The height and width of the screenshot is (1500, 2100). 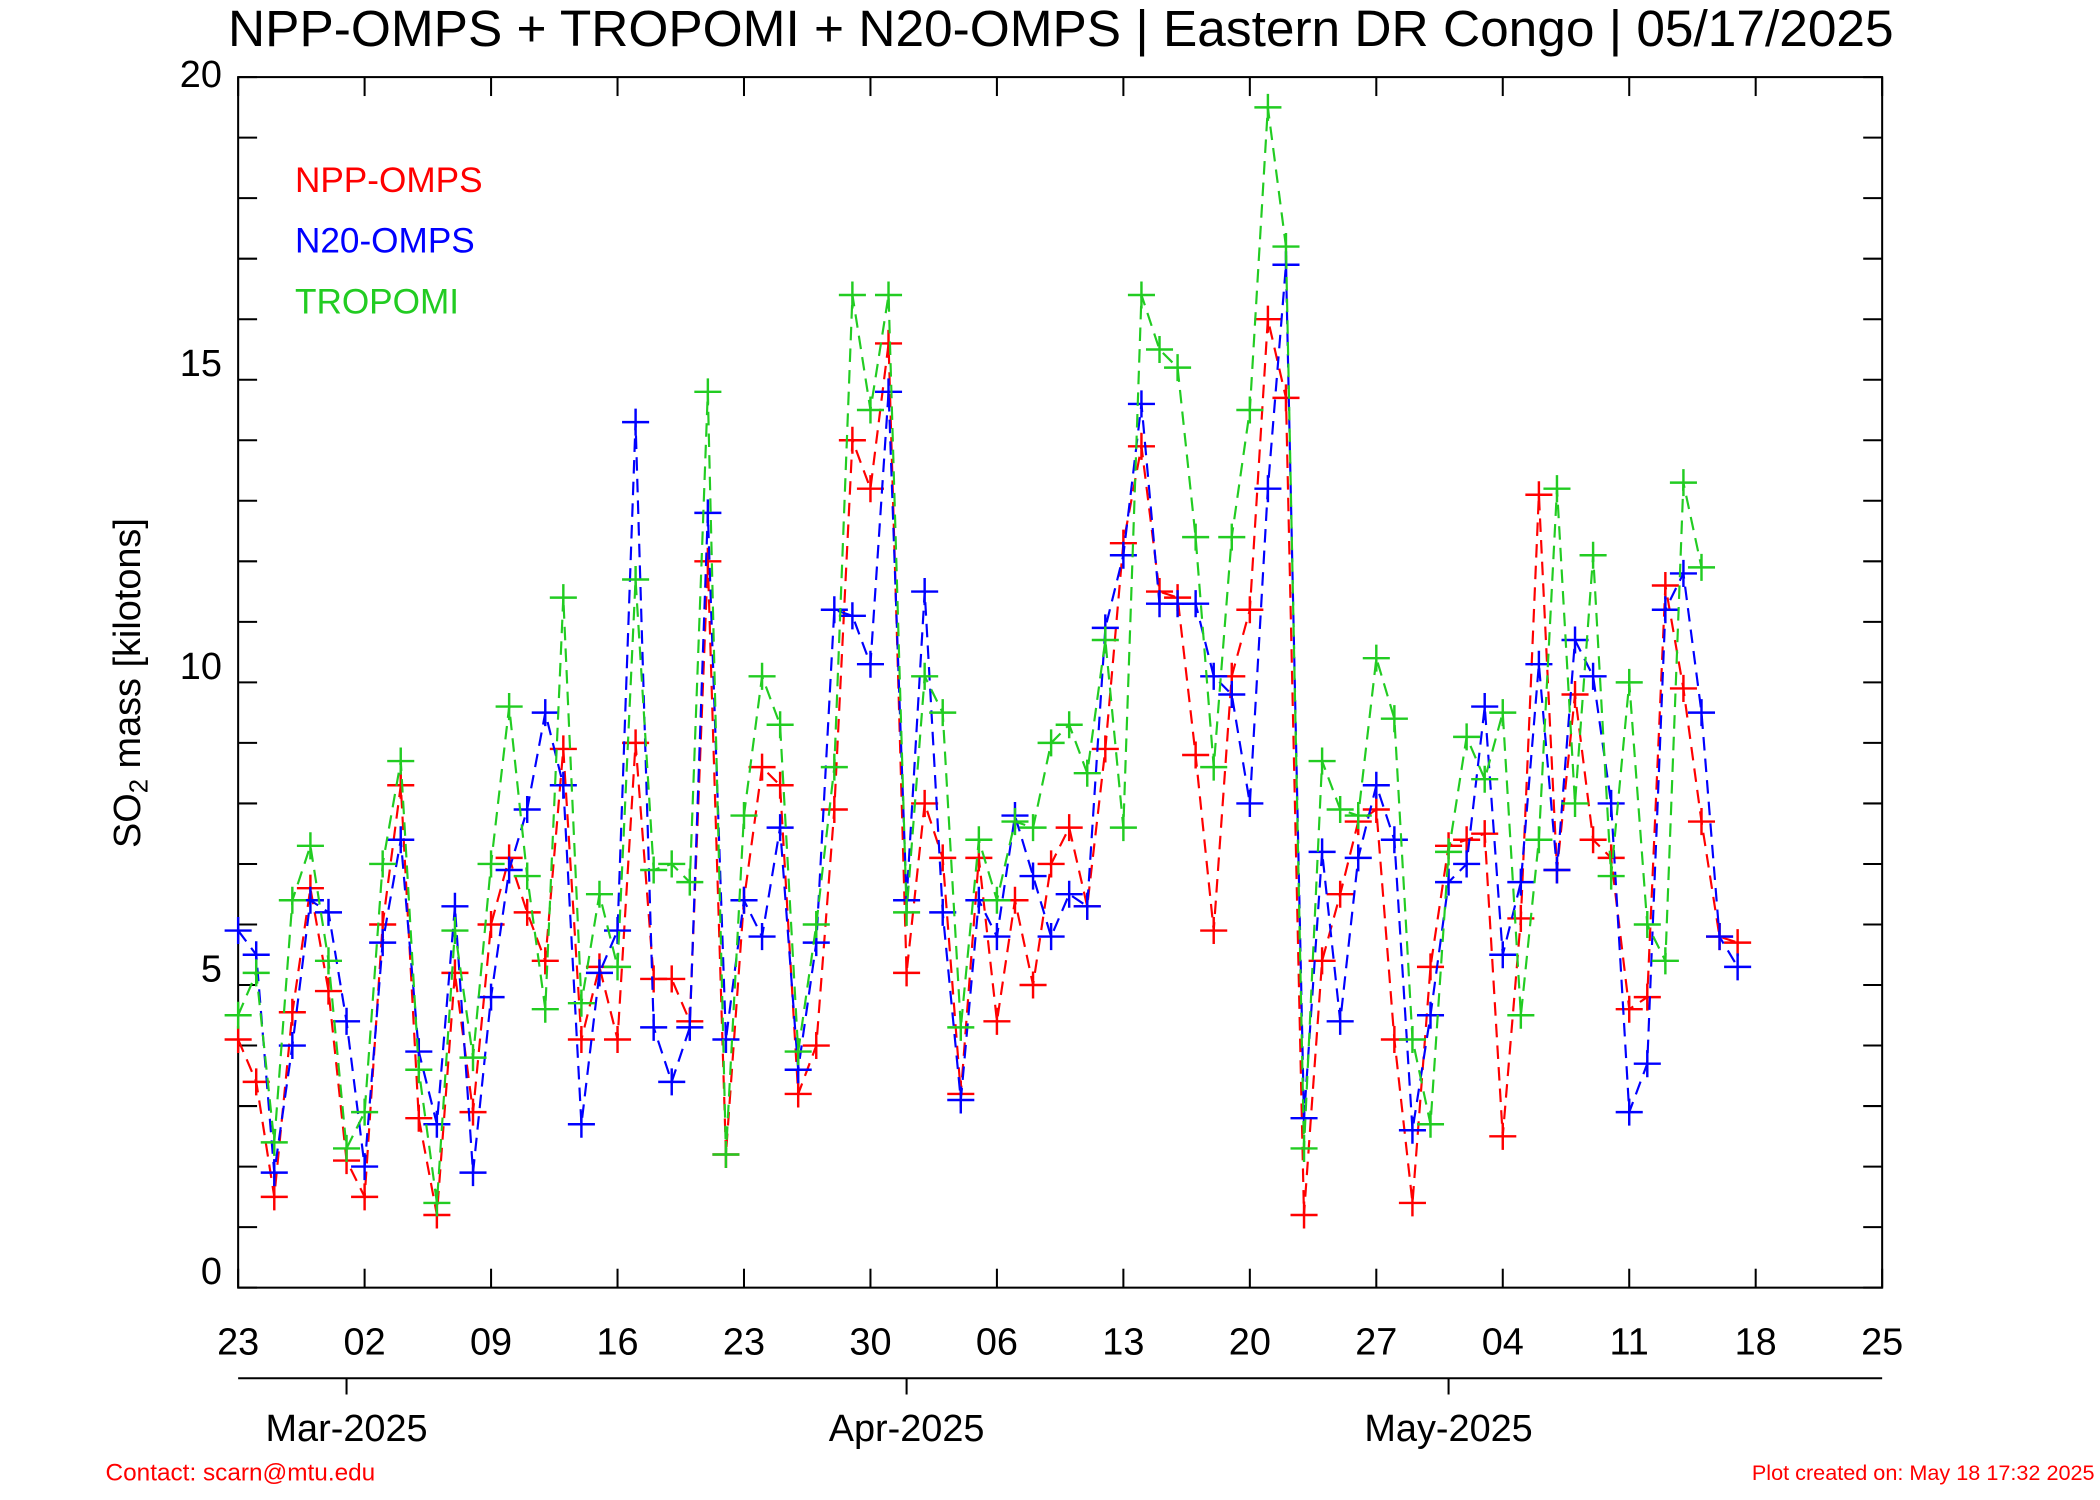 I want to click on x-tick-label: 23, so click(x=744, y=1342).